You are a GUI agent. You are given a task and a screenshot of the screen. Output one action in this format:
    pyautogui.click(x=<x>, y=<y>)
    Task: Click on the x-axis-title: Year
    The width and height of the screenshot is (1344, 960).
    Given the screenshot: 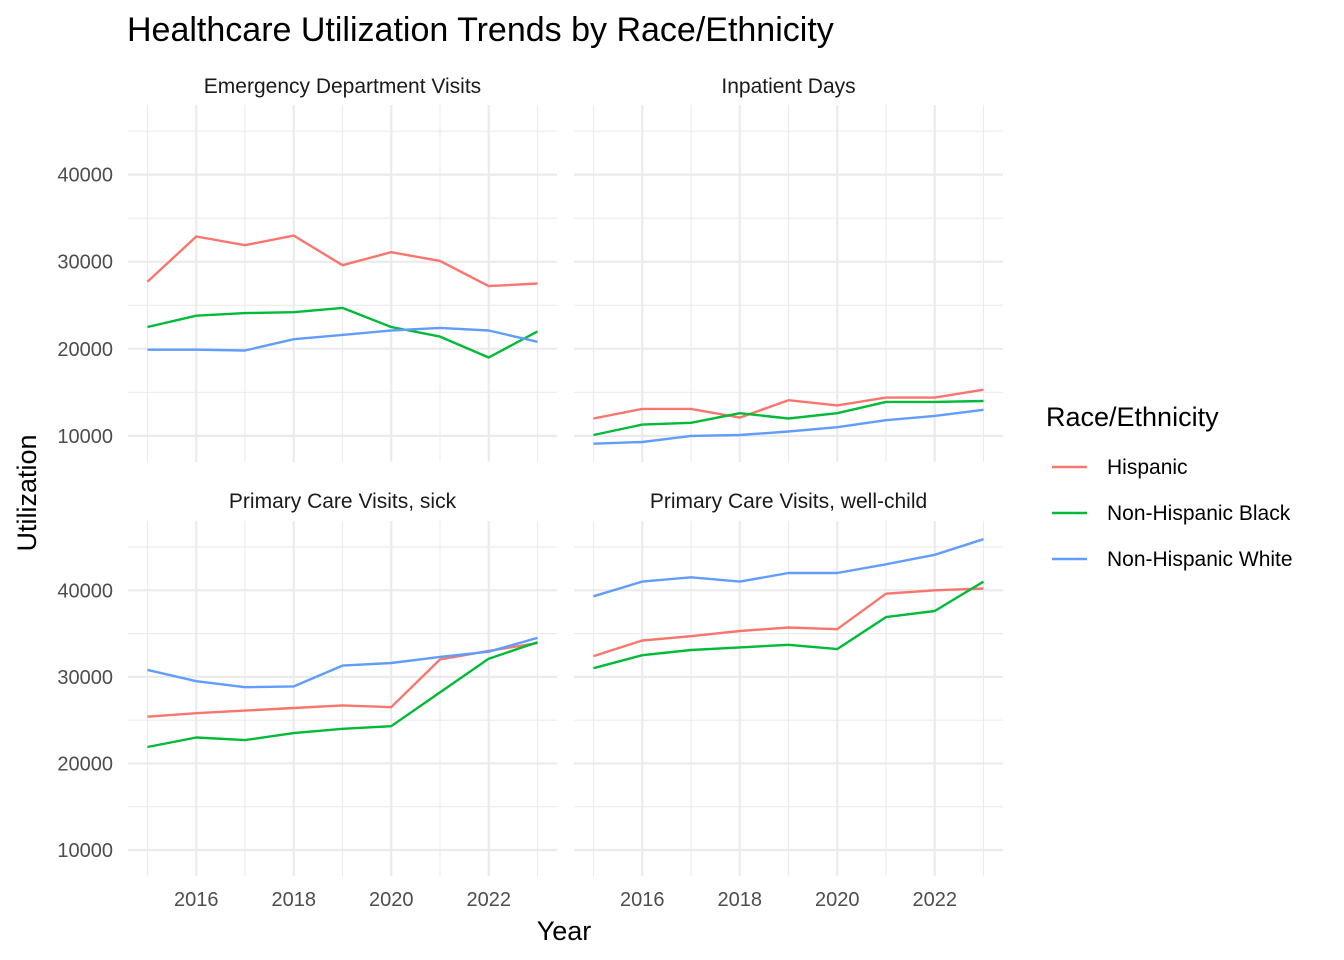 What is the action you would take?
    pyautogui.click(x=564, y=931)
    